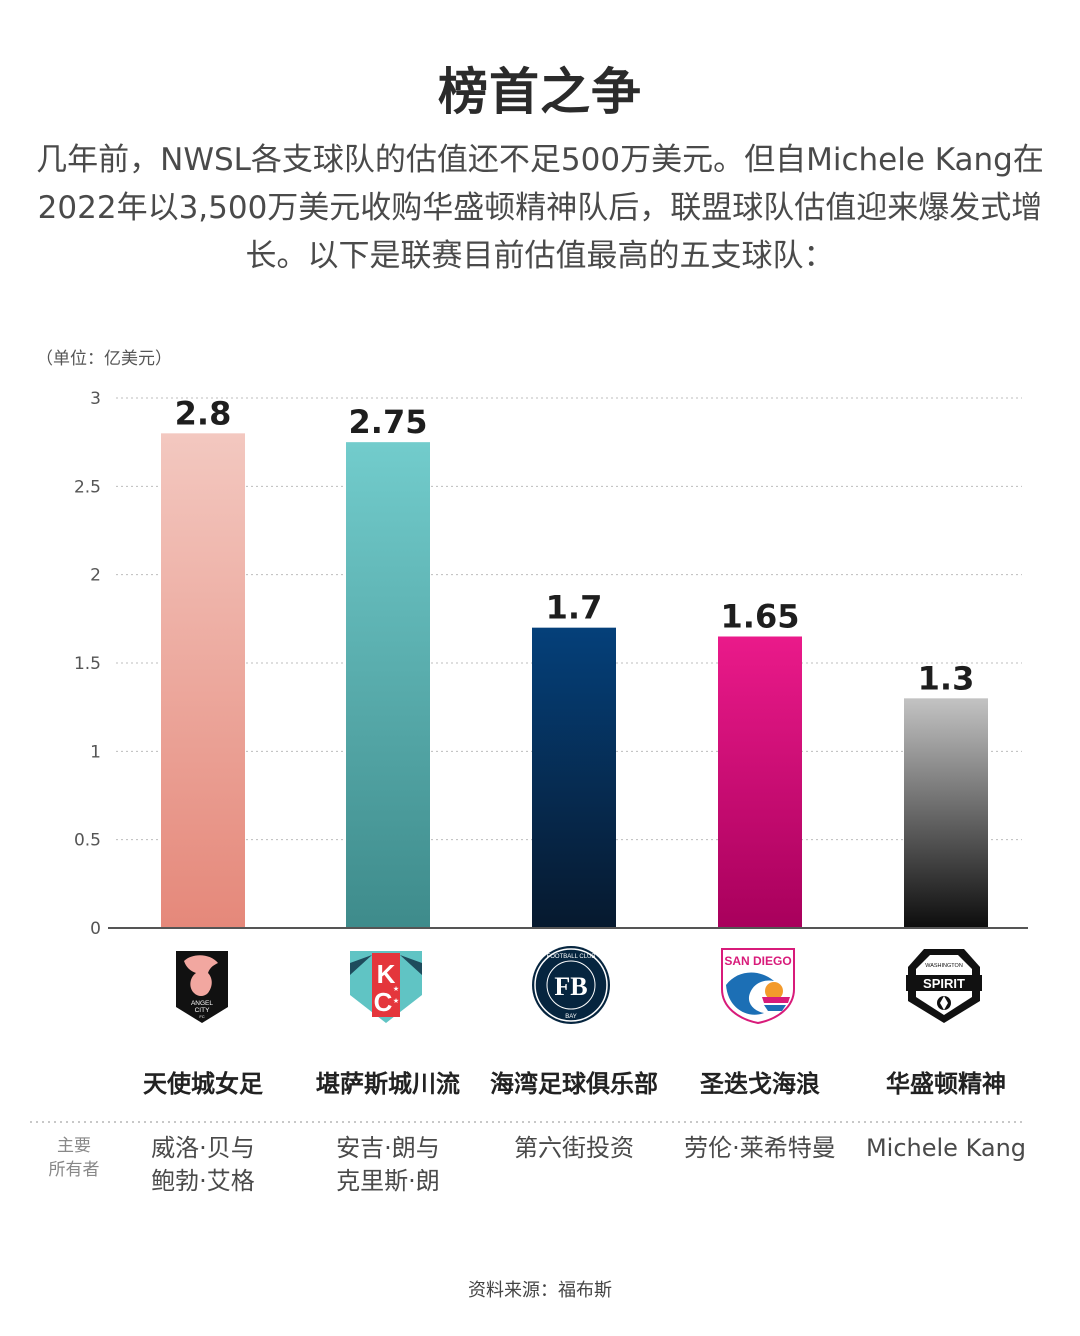  I want to click on logo-text-spirit: SPIRIT, so click(944, 983).